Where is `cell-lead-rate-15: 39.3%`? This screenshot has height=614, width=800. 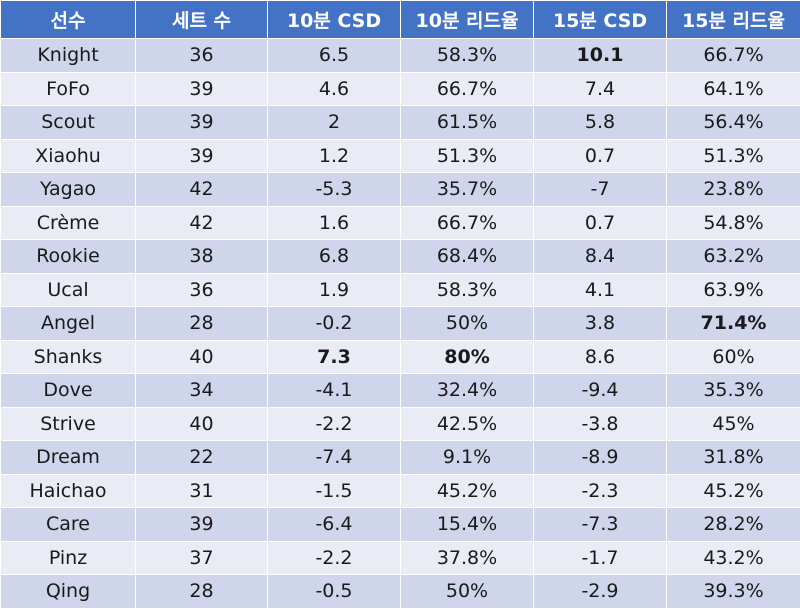 cell-lead-rate-15: 39.3% is located at coordinates (733, 591).